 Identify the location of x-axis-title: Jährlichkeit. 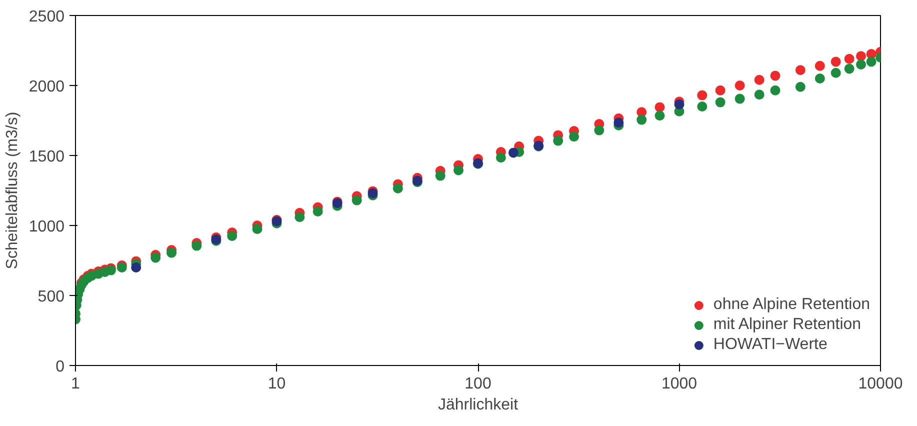
(478, 405).